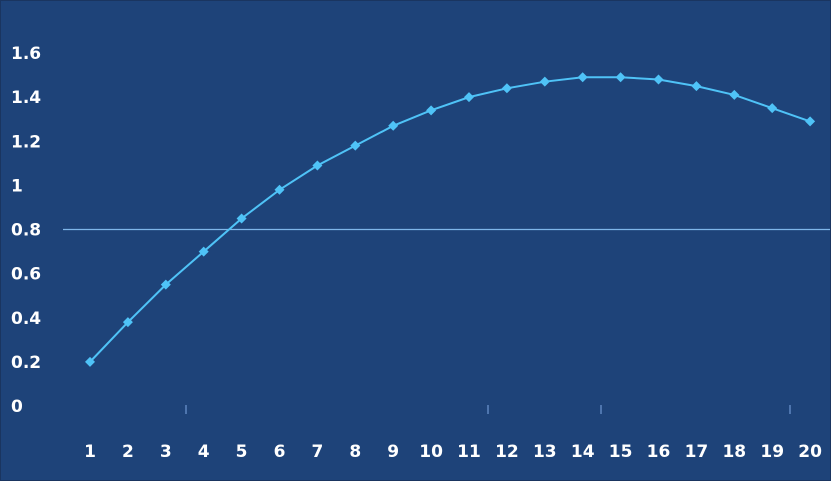 The width and height of the screenshot is (831, 481). I want to click on y-tick-label: 0.8, so click(26, 231).